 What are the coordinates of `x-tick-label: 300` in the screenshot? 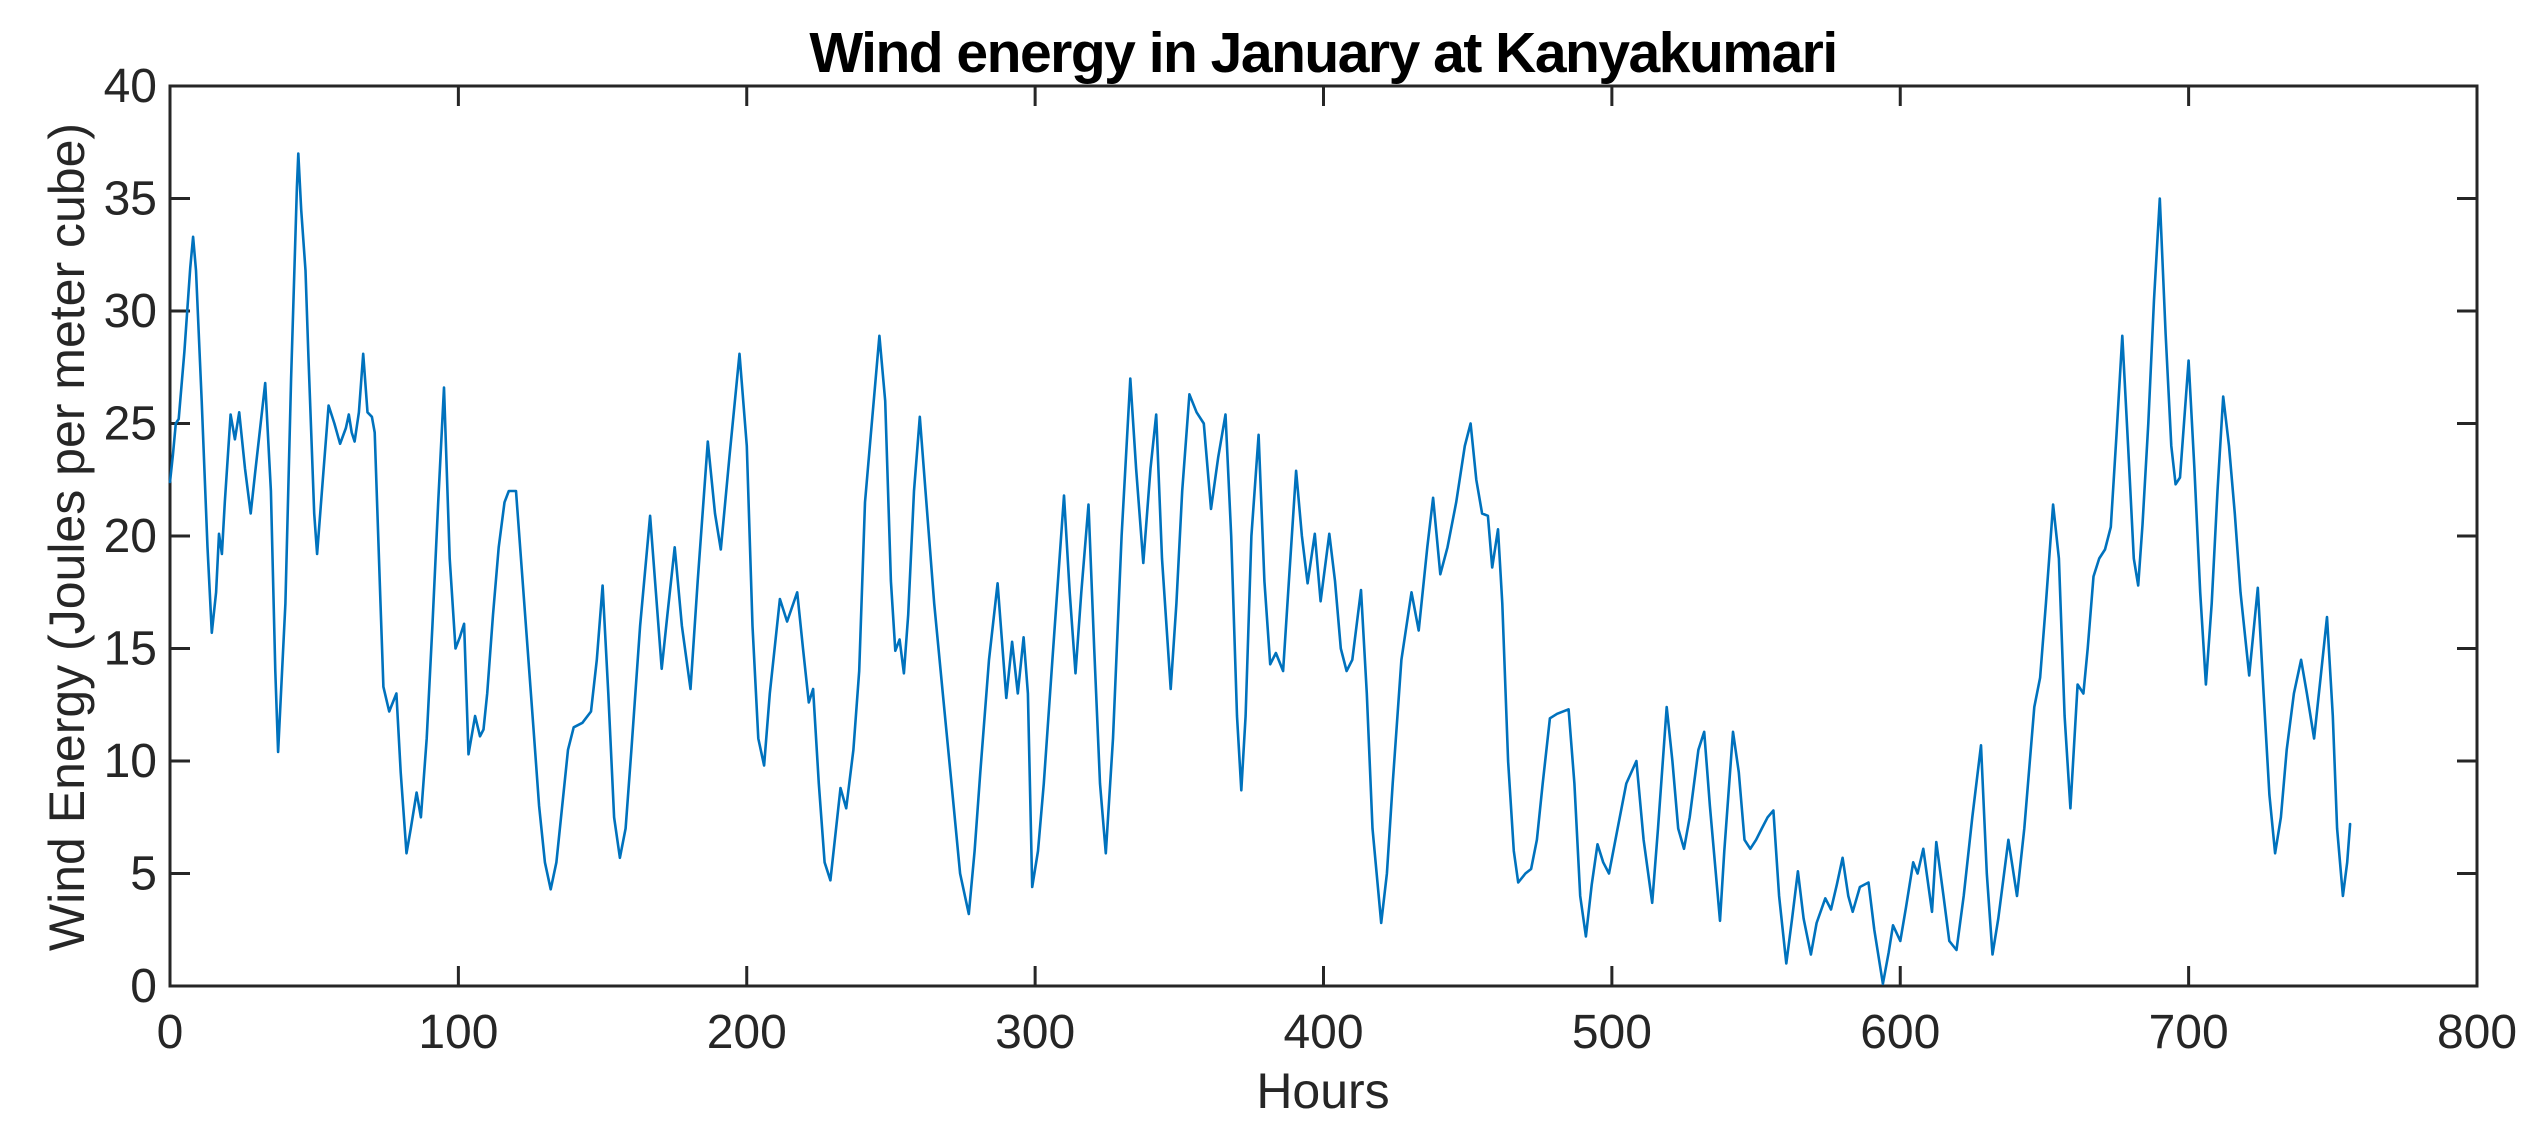 It's located at (1035, 1032).